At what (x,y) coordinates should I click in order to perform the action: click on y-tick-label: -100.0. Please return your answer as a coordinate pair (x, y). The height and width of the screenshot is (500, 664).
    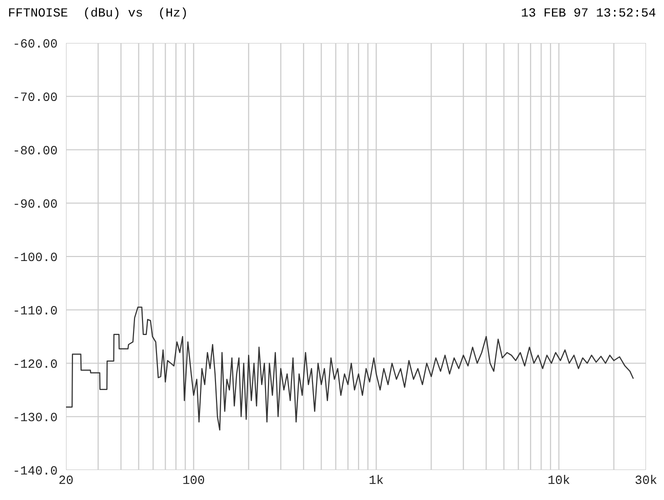
    Looking at the image, I should click on (35, 257).